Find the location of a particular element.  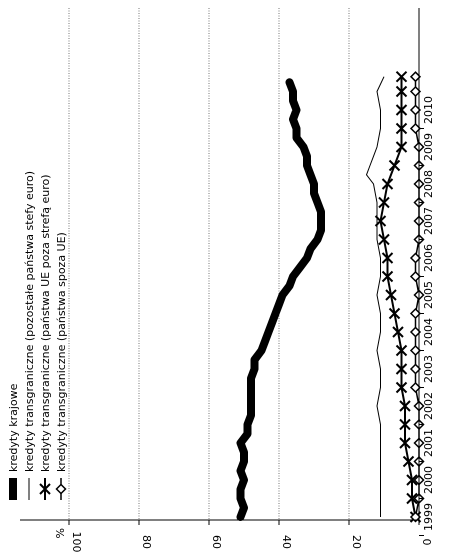

series-line-euro is located at coordinates (375, 296).